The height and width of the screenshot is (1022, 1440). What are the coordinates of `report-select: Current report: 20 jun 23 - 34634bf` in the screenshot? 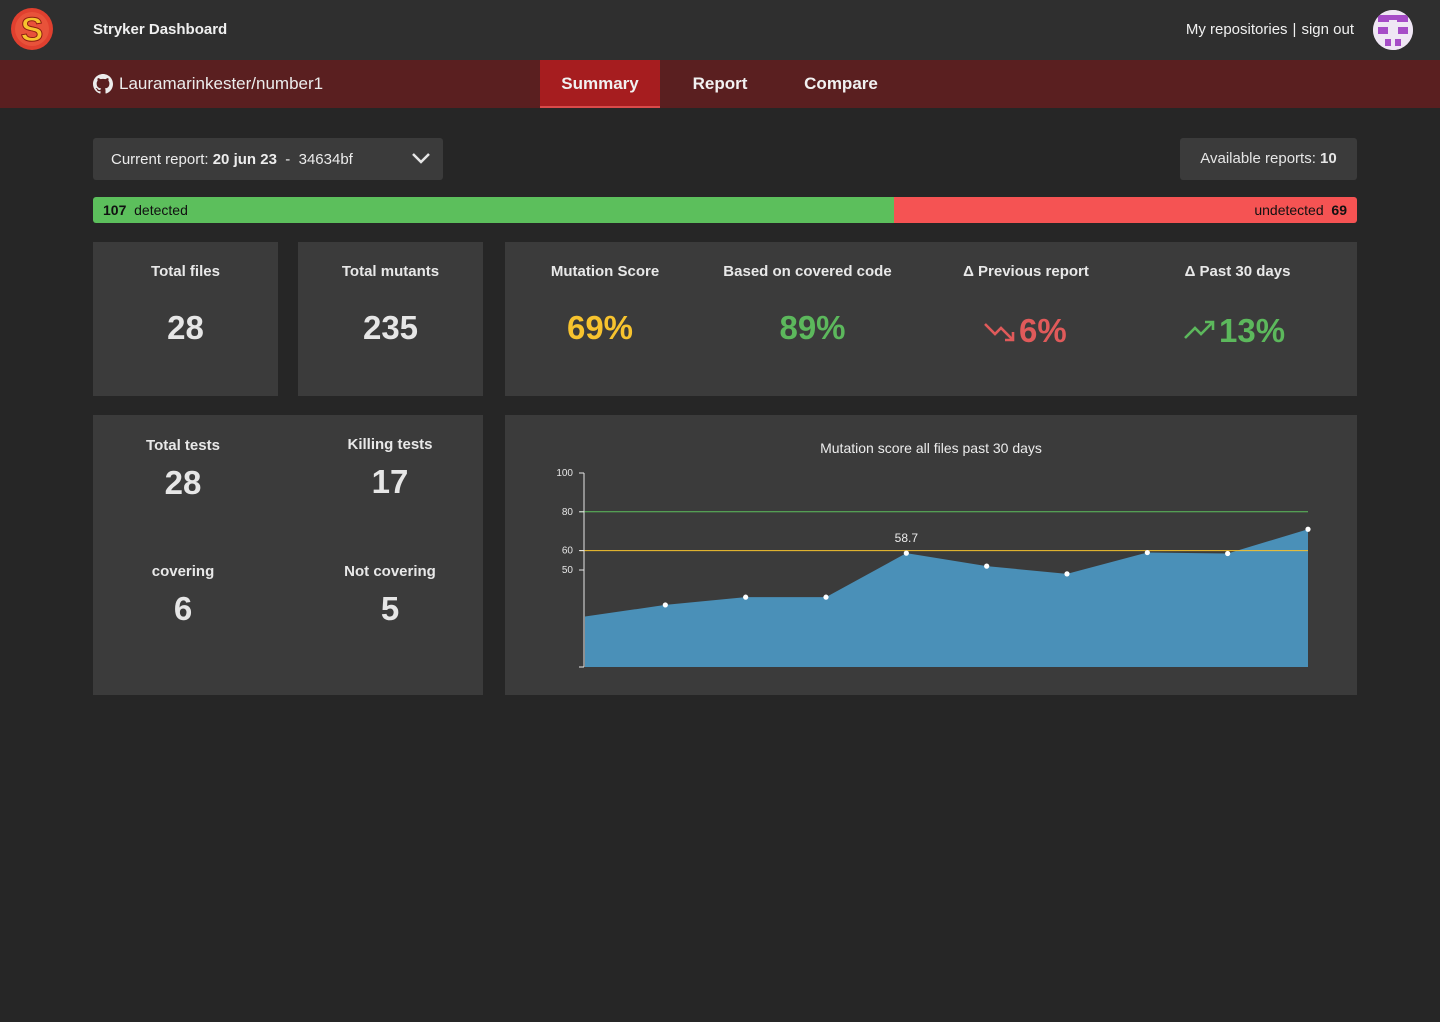 It's located at (268, 159).